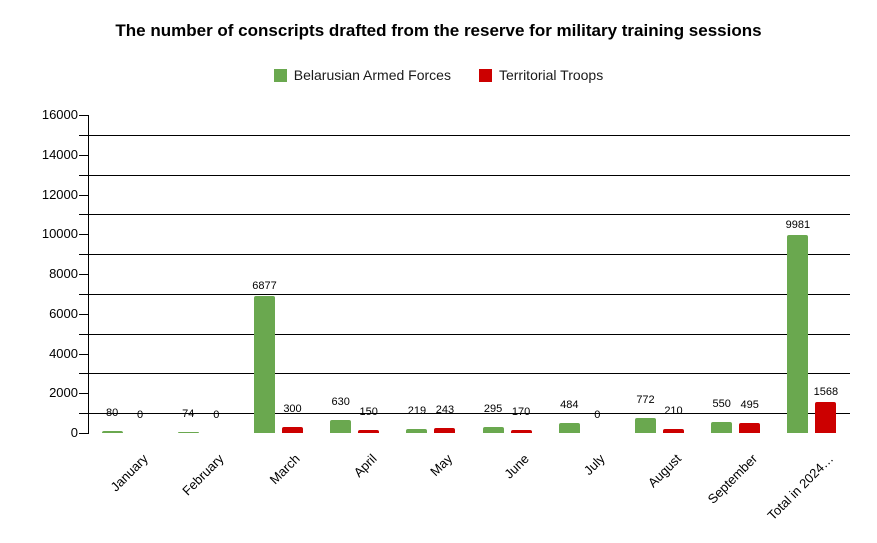  I want to click on value-label-belarusian-armed-forces: 772, so click(645, 399).